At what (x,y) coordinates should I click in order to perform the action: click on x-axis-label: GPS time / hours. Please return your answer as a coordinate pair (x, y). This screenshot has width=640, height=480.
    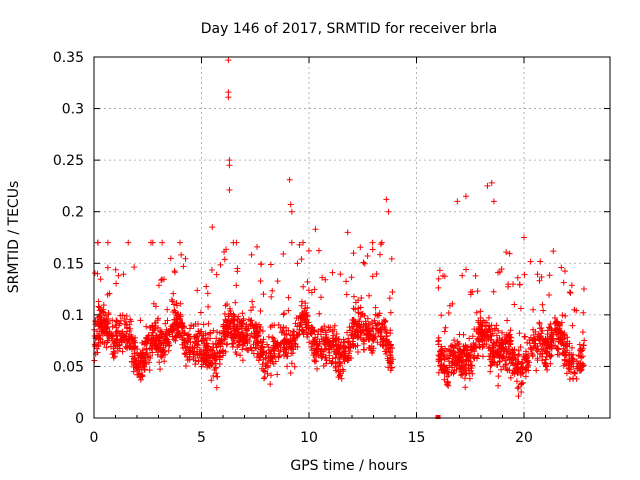
    Looking at the image, I should click on (348, 466).